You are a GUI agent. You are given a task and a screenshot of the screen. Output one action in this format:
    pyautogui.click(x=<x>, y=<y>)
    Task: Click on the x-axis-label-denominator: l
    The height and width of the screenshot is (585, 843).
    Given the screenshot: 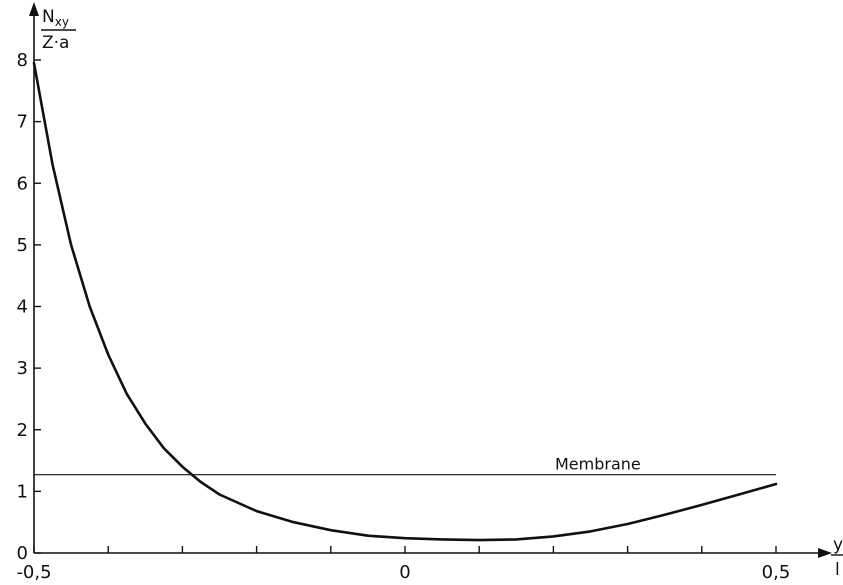 What is the action you would take?
    pyautogui.click(x=837, y=570)
    